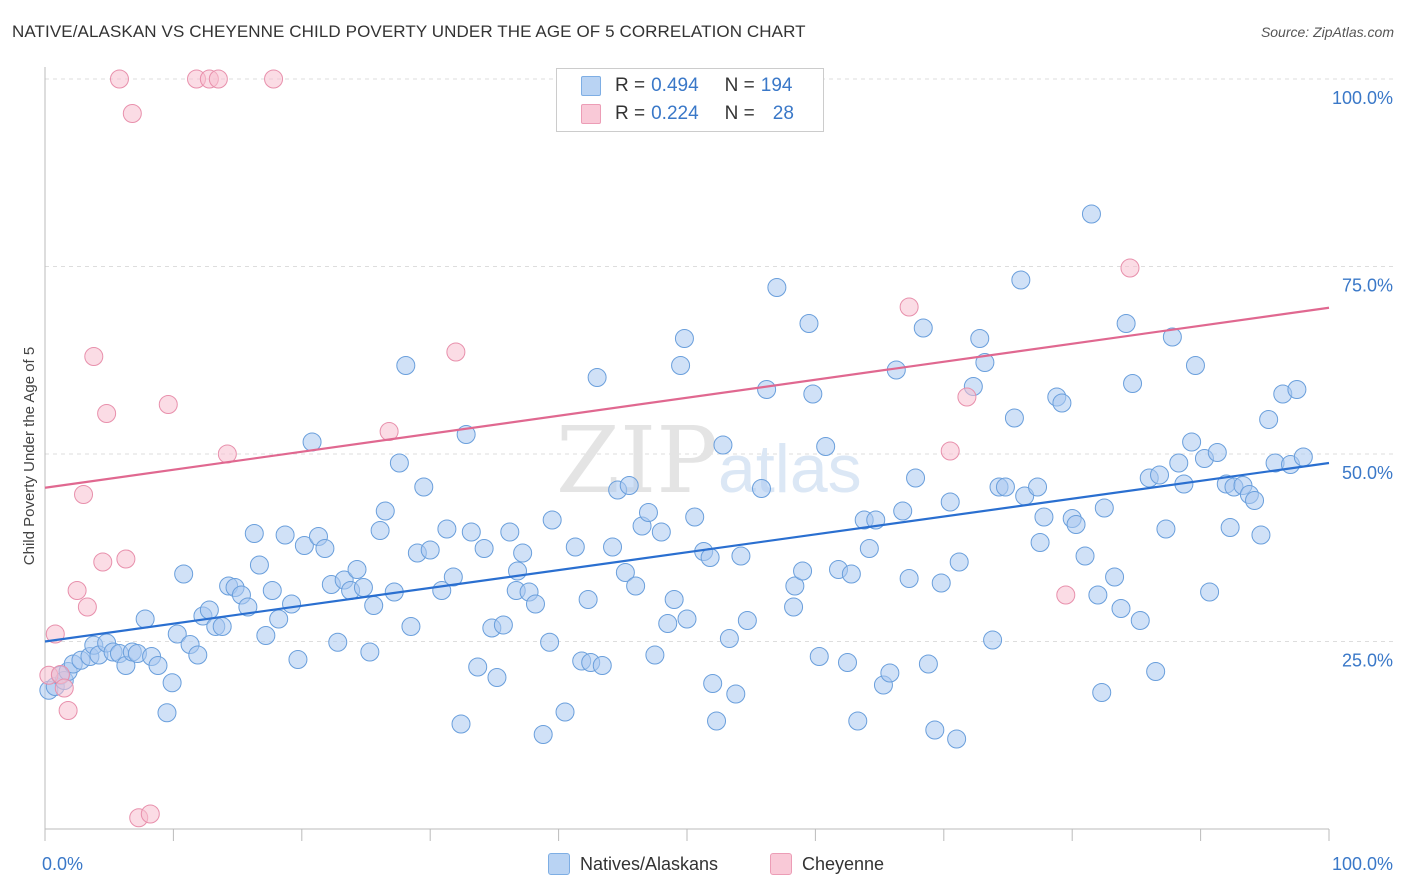 The width and height of the screenshot is (1406, 892). What do you see at coordinates (62, 864) in the screenshot?
I see `x-tick-label: 0.0%` at bounding box center [62, 864].